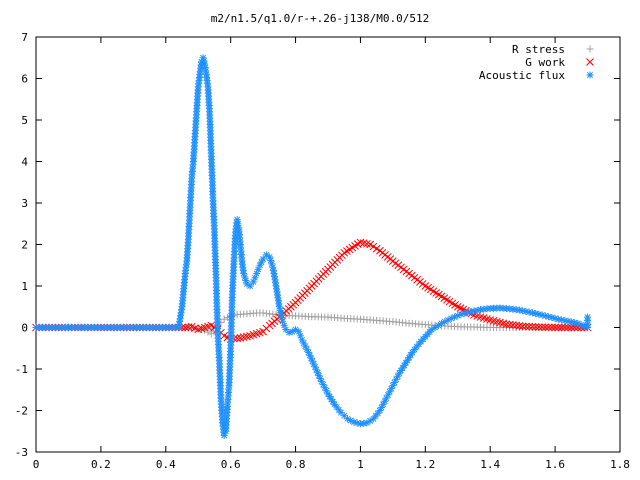 Image resolution: width=640 pixels, height=480 pixels. What do you see at coordinates (24, 37) in the screenshot?
I see `y-tick-label: 7` at bounding box center [24, 37].